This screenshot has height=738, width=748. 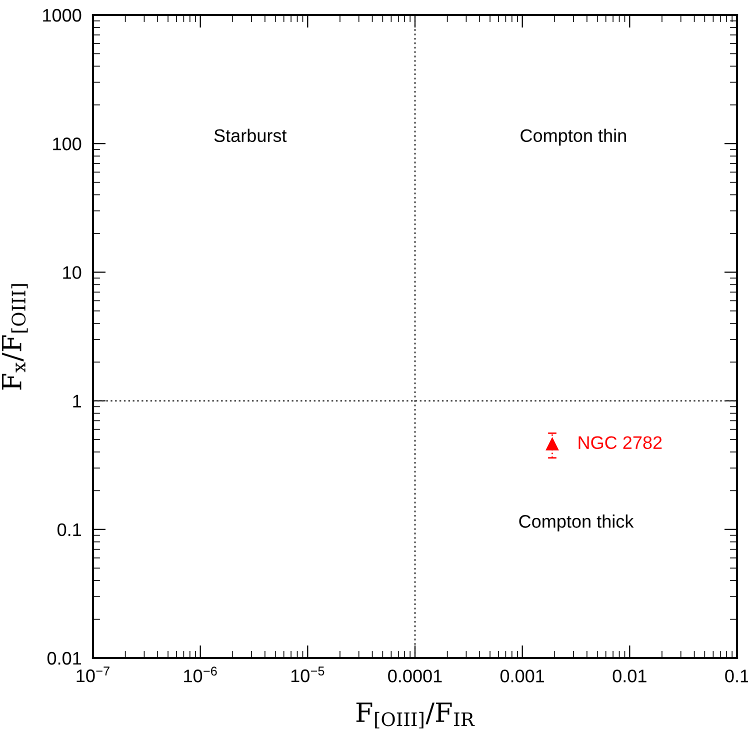 What do you see at coordinates (573, 137) in the screenshot?
I see `annotation: Compton thin` at bounding box center [573, 137].